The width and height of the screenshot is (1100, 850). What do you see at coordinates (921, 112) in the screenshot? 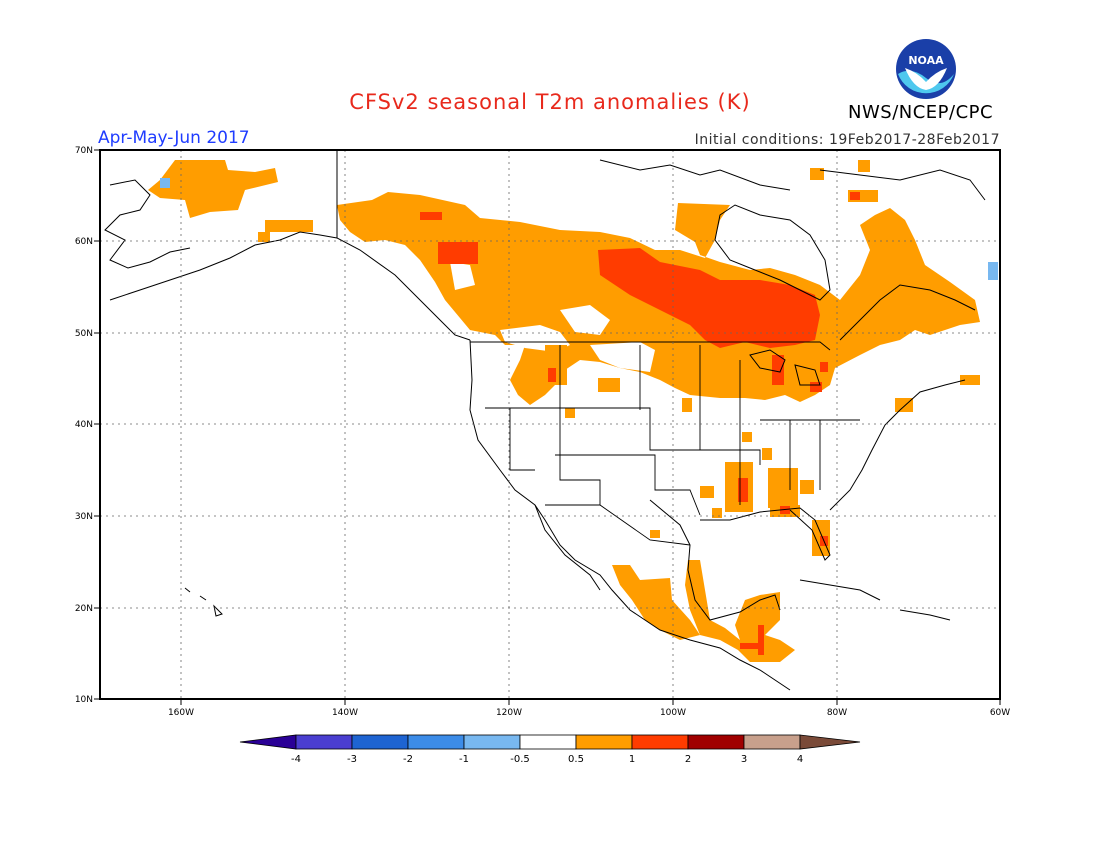
I see `agency-label: NWS/NCEP/CPC` at bounding box center [921, 112].